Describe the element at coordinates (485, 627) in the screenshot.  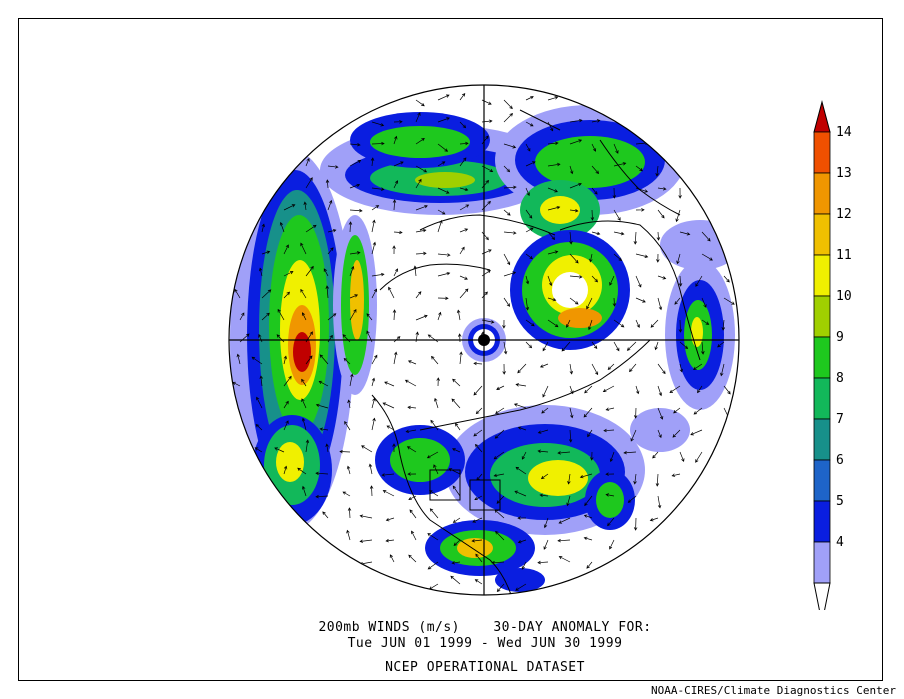
I see `caption-line-1: 200mb WINDS (m/s) 30-DAY ANOMALY FOR:` at that location.